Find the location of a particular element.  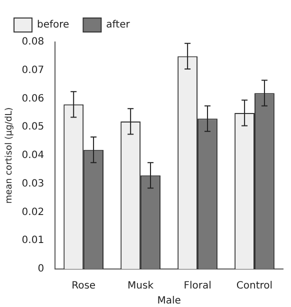

y-tick-label: 0 is located at coordinates (41, 269).